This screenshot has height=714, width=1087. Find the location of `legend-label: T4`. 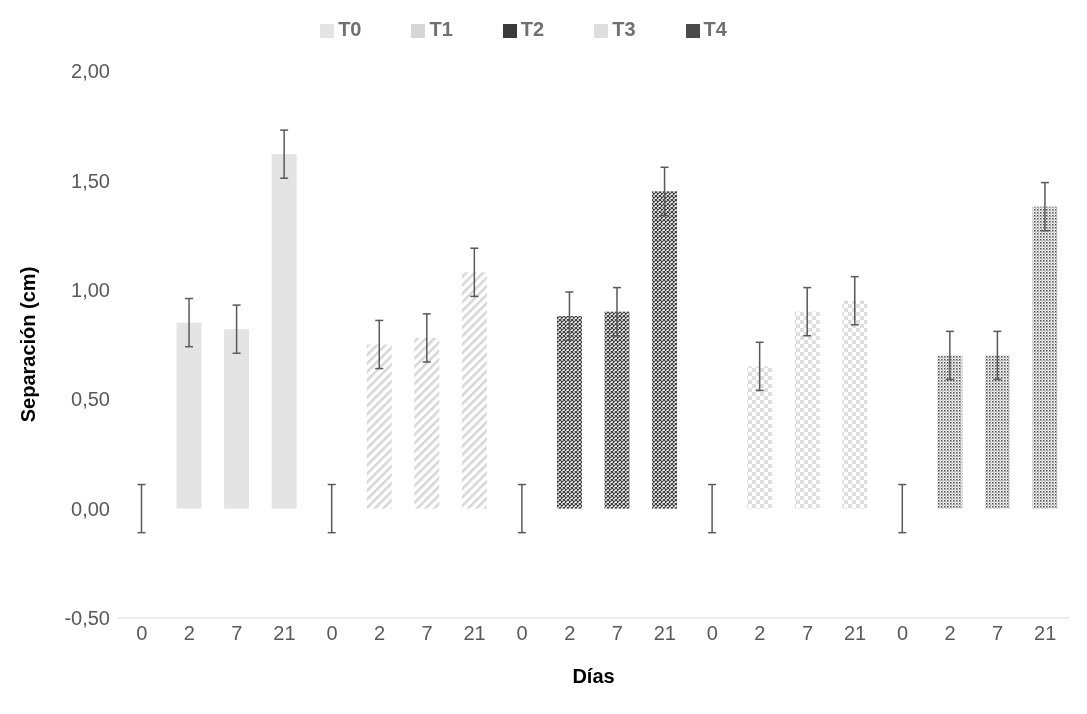

legend-label: T4 is located at coordinates (715, 29).